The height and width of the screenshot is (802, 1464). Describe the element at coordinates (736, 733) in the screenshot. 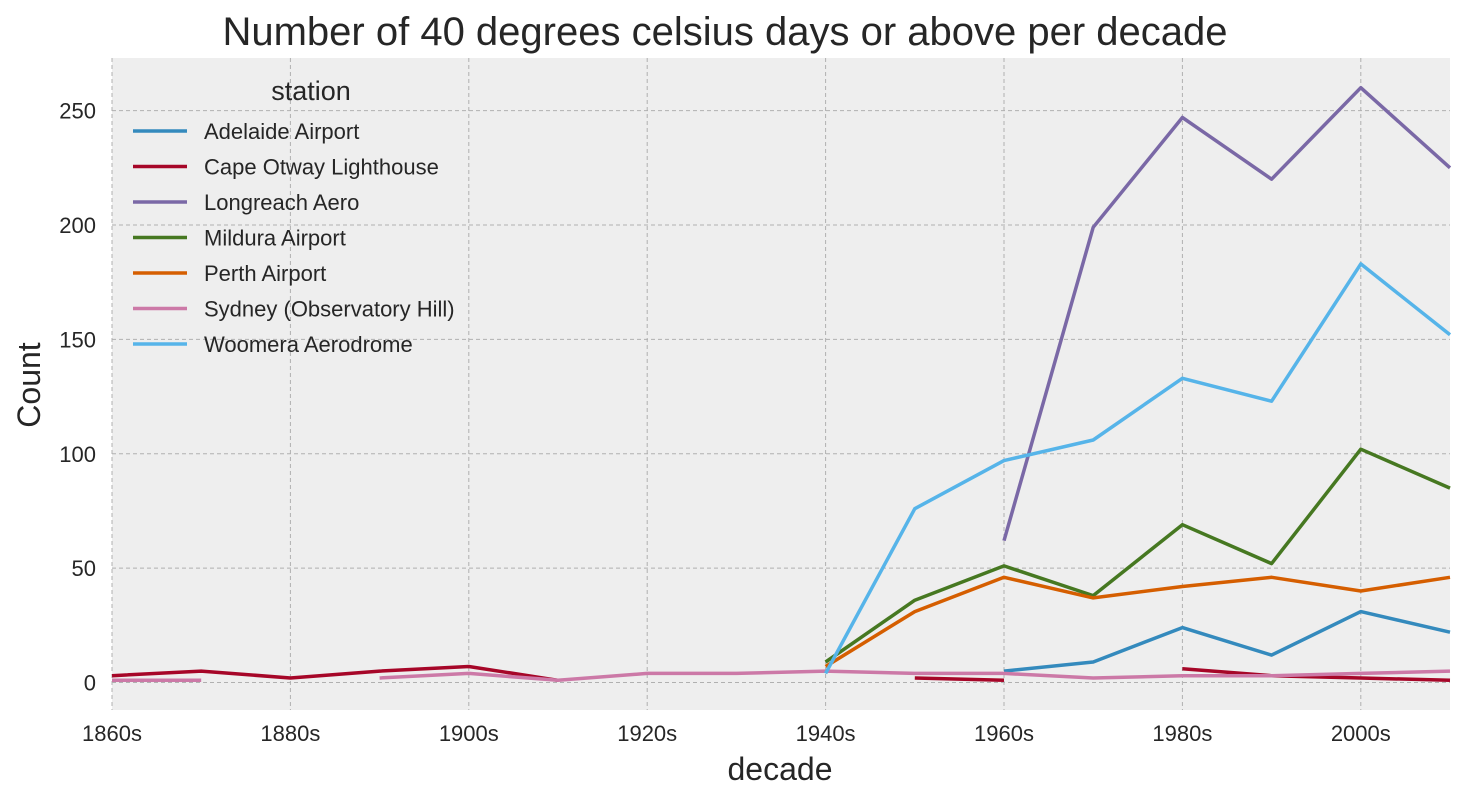

I see `x-axis-ticks: 1860s 1880s 1900s 1920s 1940s 1960s 1980s 2000s` at that location.